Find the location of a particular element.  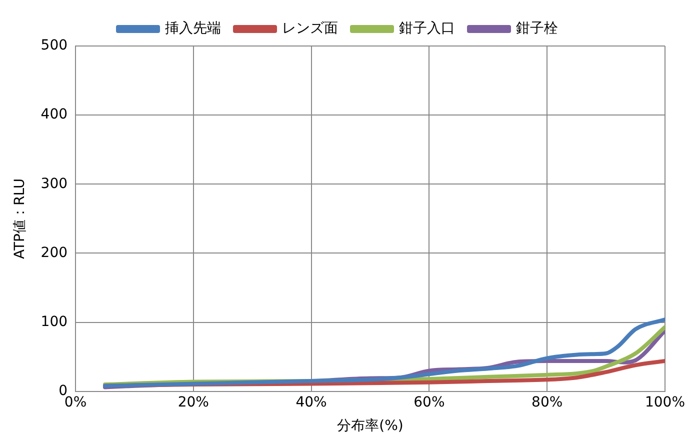

x-tick-label: 0% is located at coordinates (75, 402).